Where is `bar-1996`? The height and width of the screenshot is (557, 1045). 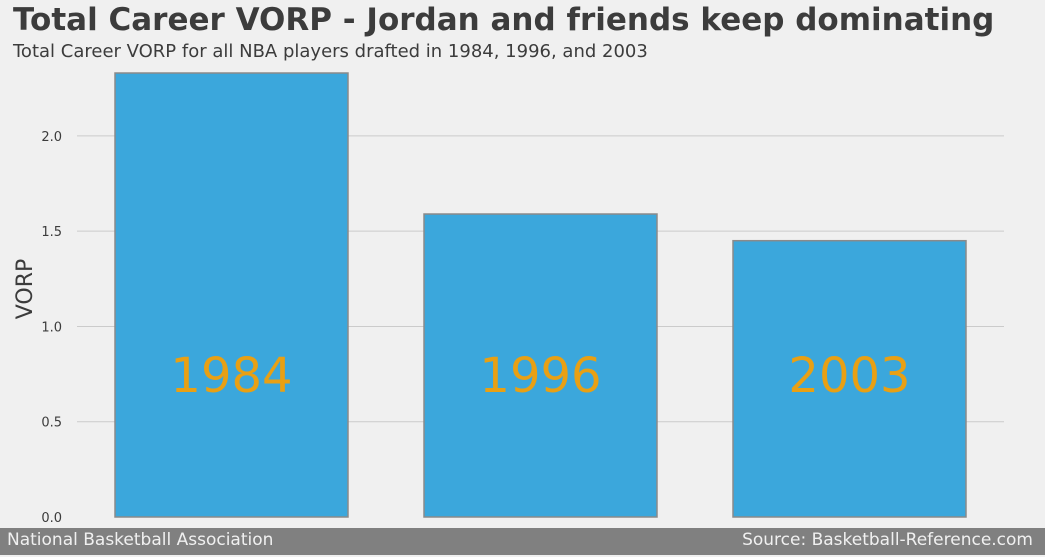
bar-1996 is located at coordinates (540, 365).